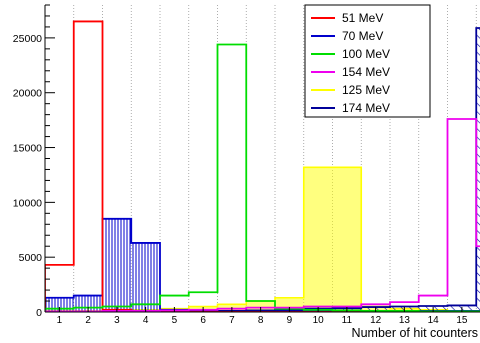 The image size is (480, 343). Describe the element at coordinates (27, 149) in the screenshot. I see `y-tick-label: 15000` at that location.